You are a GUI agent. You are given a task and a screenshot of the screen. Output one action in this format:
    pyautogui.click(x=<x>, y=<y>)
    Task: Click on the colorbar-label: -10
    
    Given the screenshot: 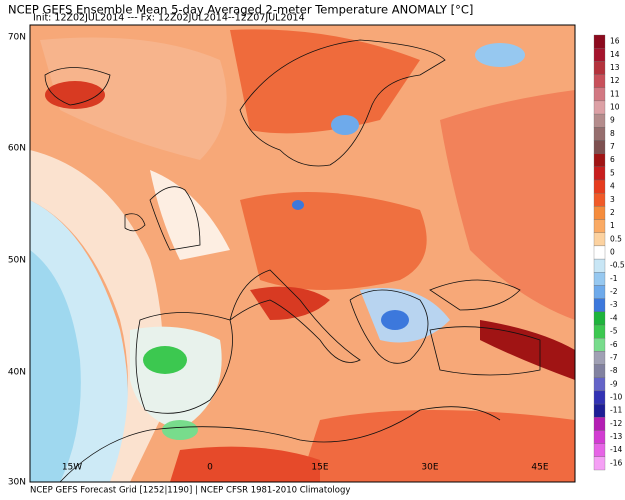 What is the action you would take?
    pyautogui.click(x=616, y=397)
    